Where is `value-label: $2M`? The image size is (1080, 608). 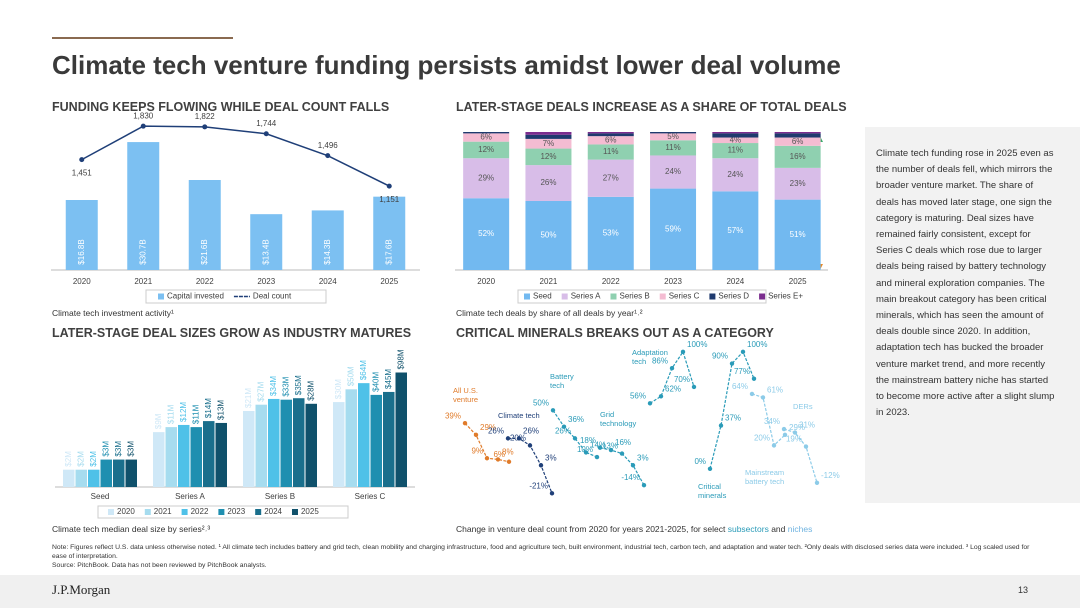 value-label: $2M is located at coordinates (80, 459).